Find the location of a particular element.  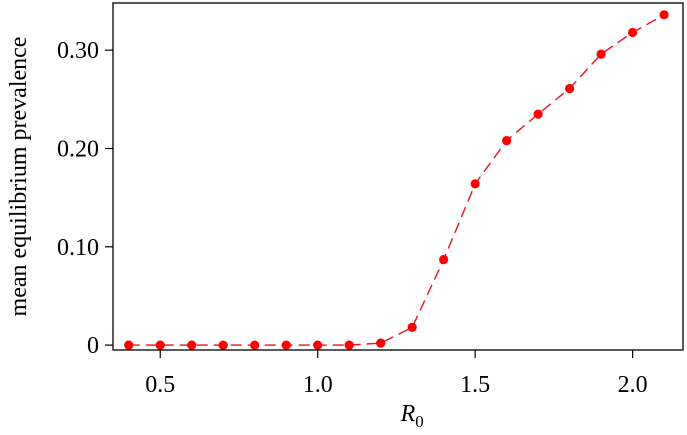

x-axis-title: R0 is located at coordinates (412, 416).